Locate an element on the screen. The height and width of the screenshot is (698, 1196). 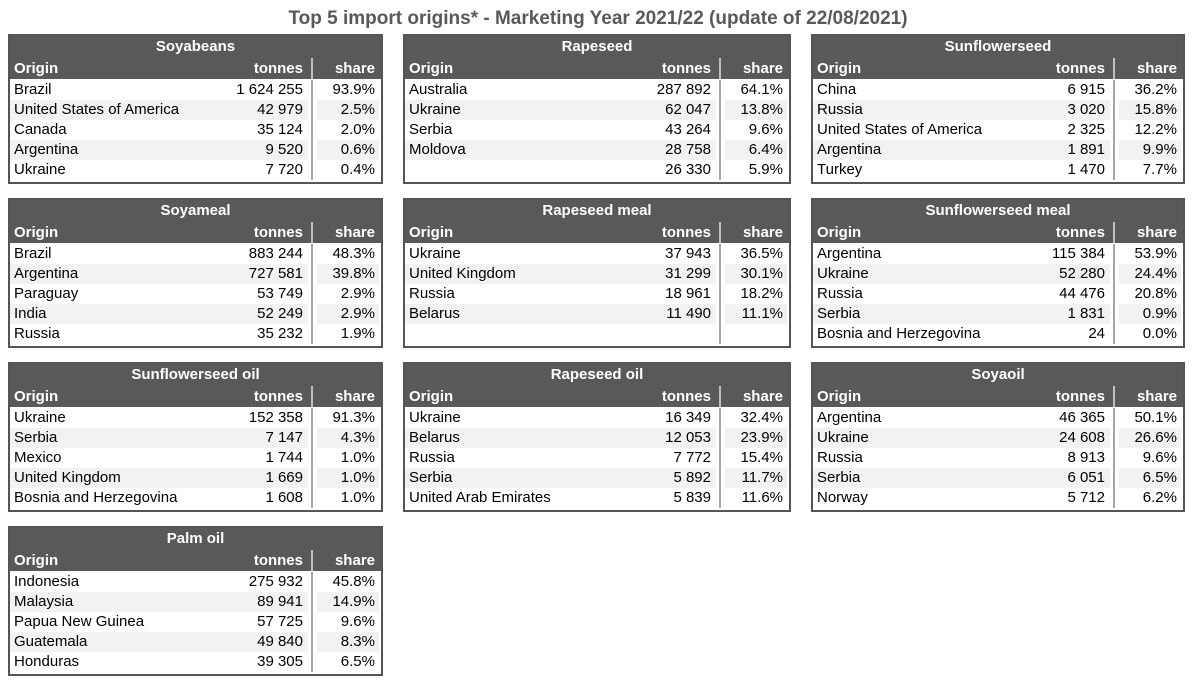
share-cell: 39.8% is located at coordinates (348, 274).